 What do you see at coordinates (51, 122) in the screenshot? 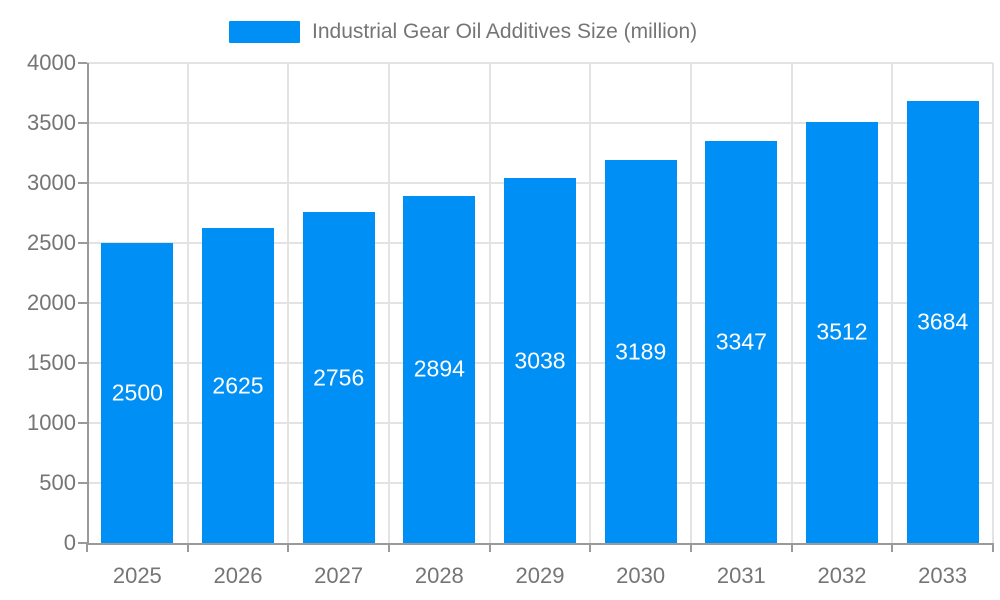
I see `y-axis-tick-label: 3500` at bounding box center [51, 122].